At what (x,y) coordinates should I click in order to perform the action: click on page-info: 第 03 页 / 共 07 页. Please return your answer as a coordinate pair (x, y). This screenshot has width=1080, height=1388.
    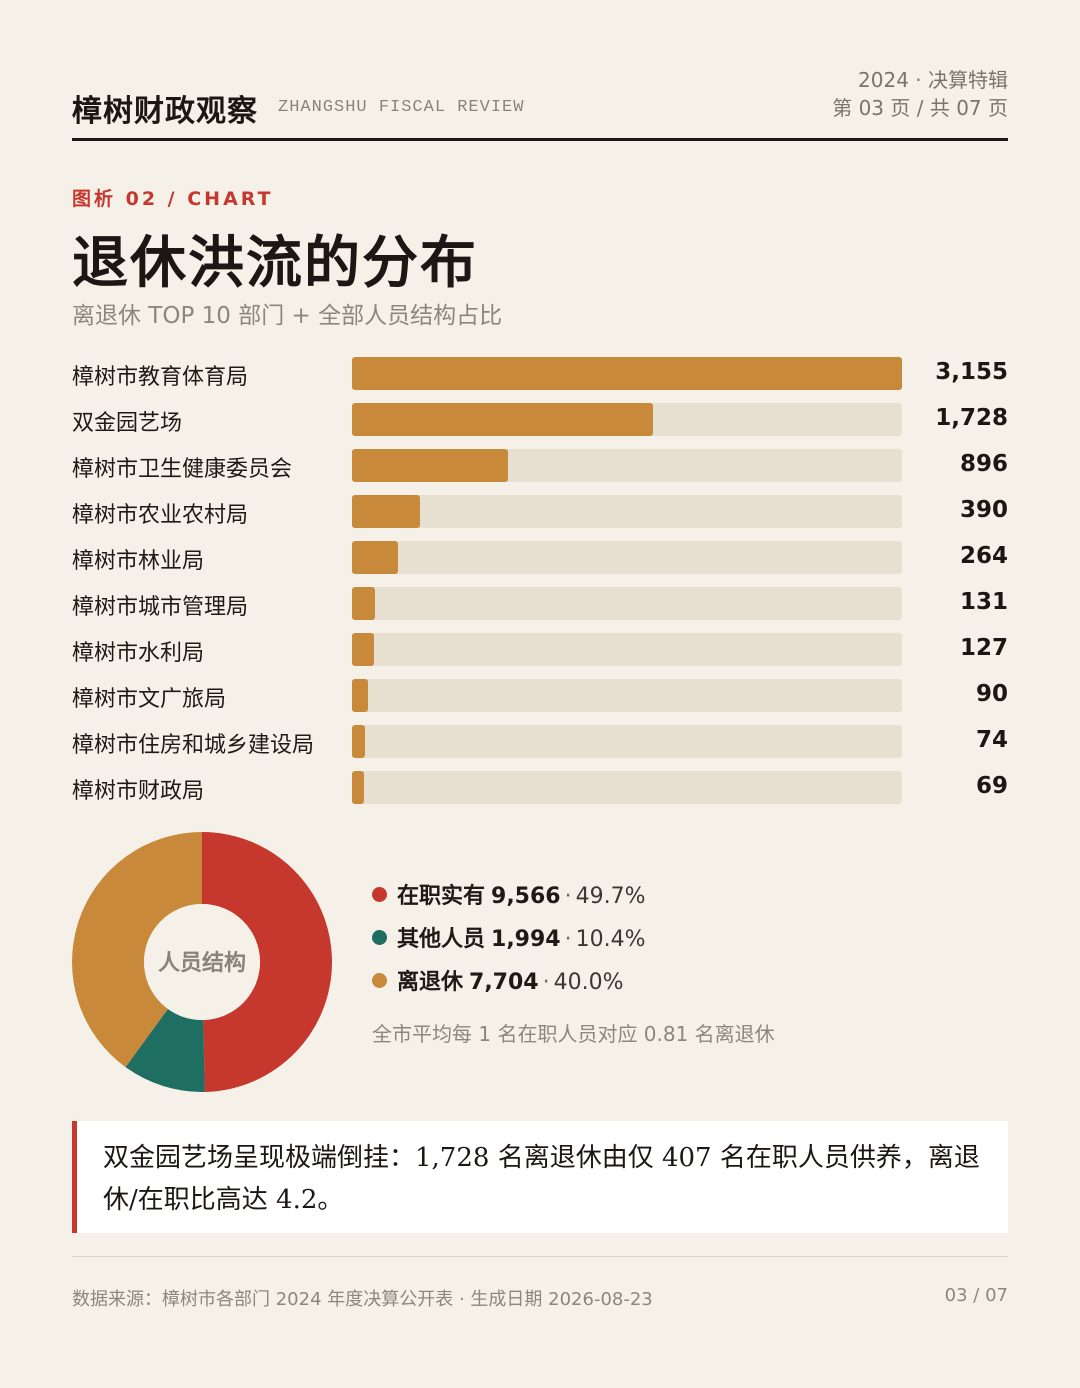
    Looking at the image, I should click on (920, 108).